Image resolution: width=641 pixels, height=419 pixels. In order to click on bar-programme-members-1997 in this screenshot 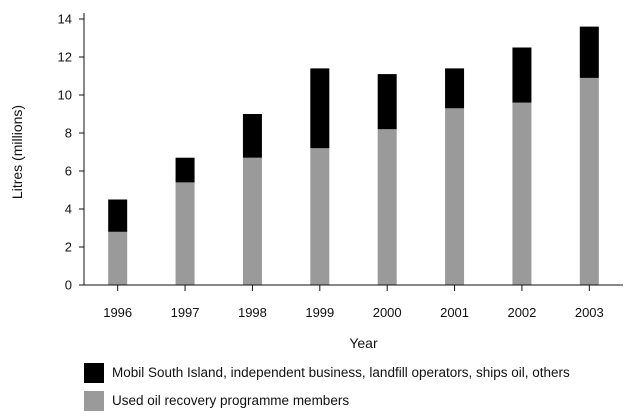, I will do `click(185, 233)`.